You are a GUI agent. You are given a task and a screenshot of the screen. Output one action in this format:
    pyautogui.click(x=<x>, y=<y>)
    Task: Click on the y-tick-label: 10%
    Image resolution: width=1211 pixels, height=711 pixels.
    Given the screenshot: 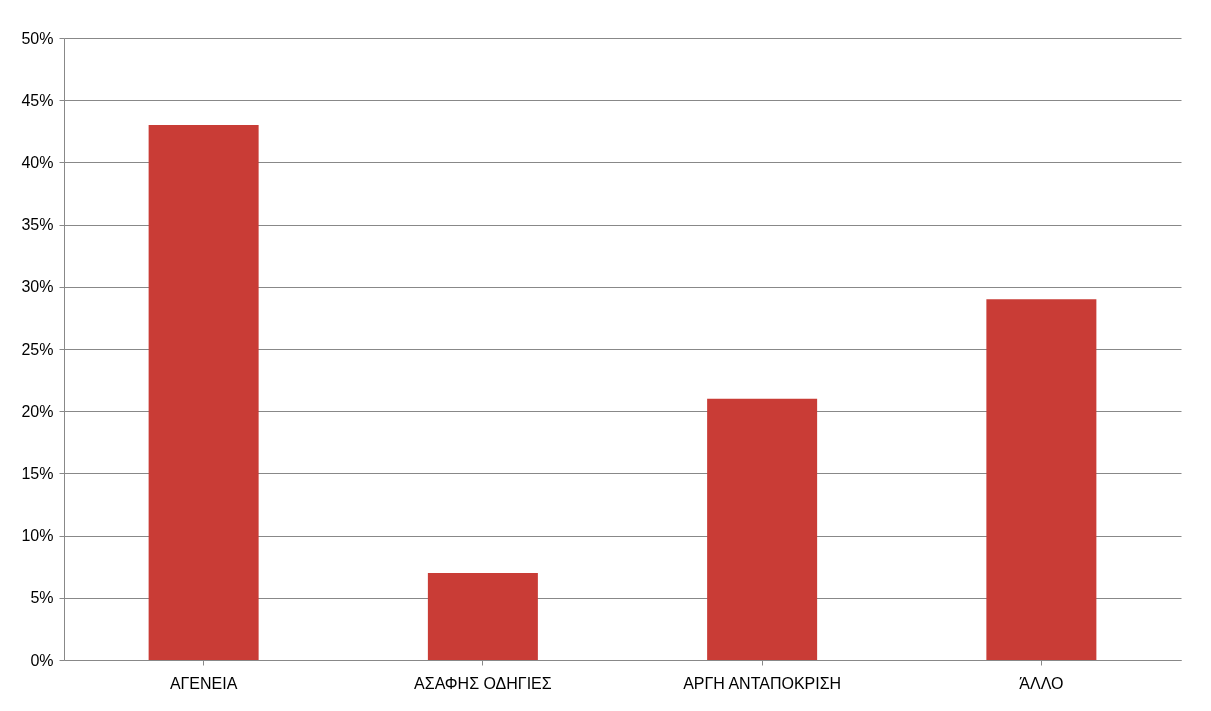 What is the action you would take?
    pyautogui.click(x=37, y=536)
    